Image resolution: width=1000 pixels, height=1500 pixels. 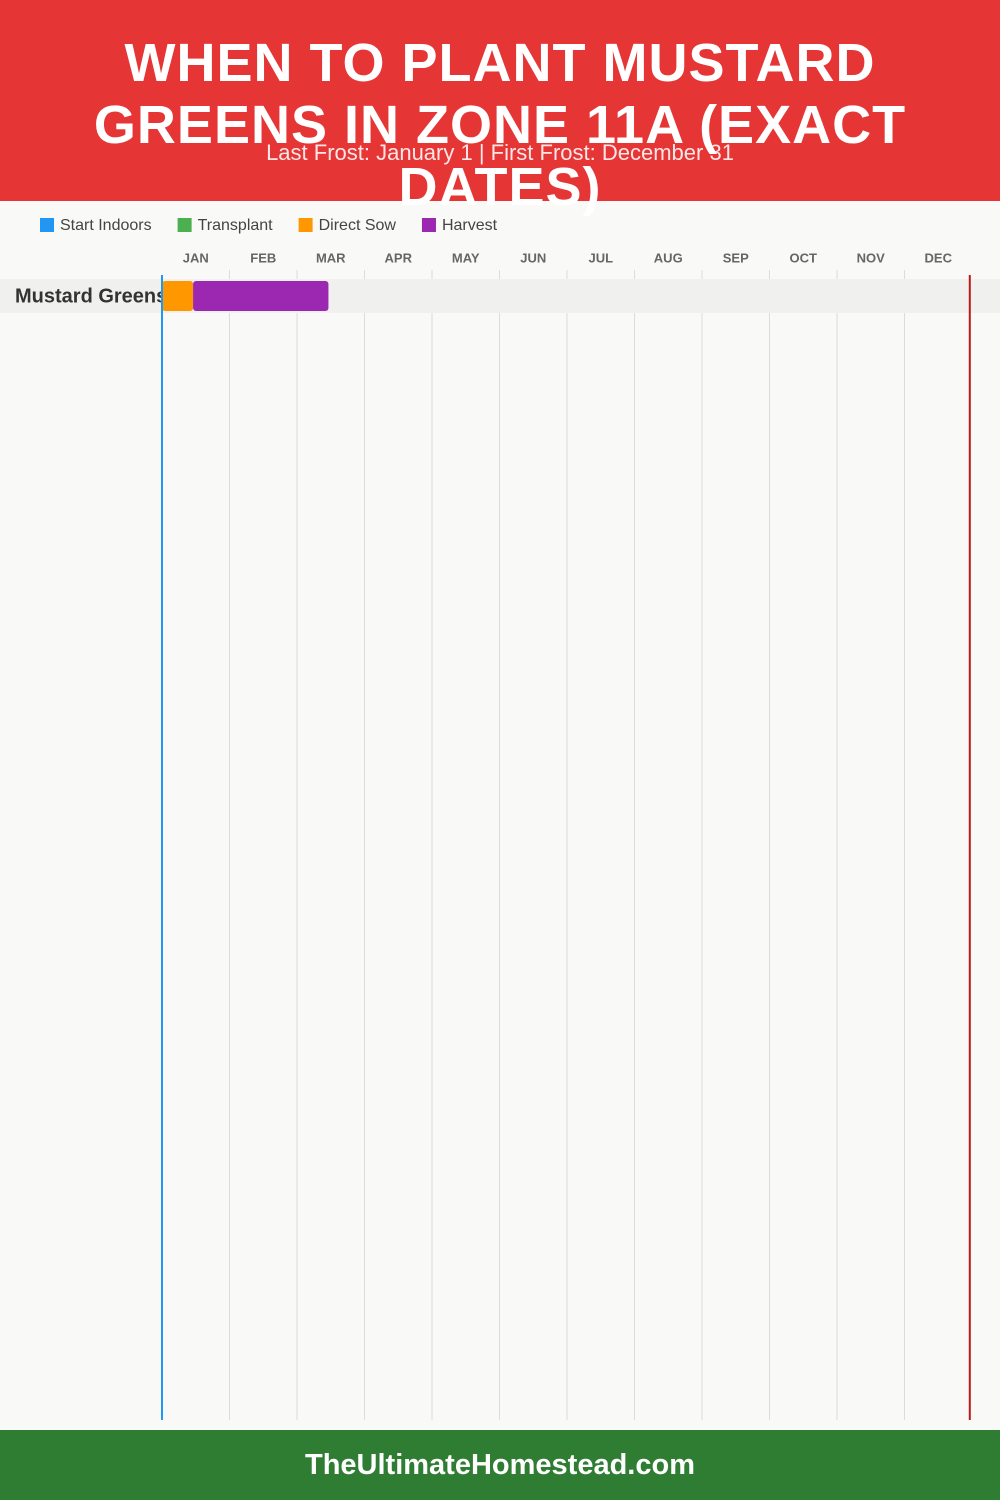 What do you see at coordinates (600, 257) in the screenshot?
I see `x-tick-label: JUL` at bounding box center [600, 257].